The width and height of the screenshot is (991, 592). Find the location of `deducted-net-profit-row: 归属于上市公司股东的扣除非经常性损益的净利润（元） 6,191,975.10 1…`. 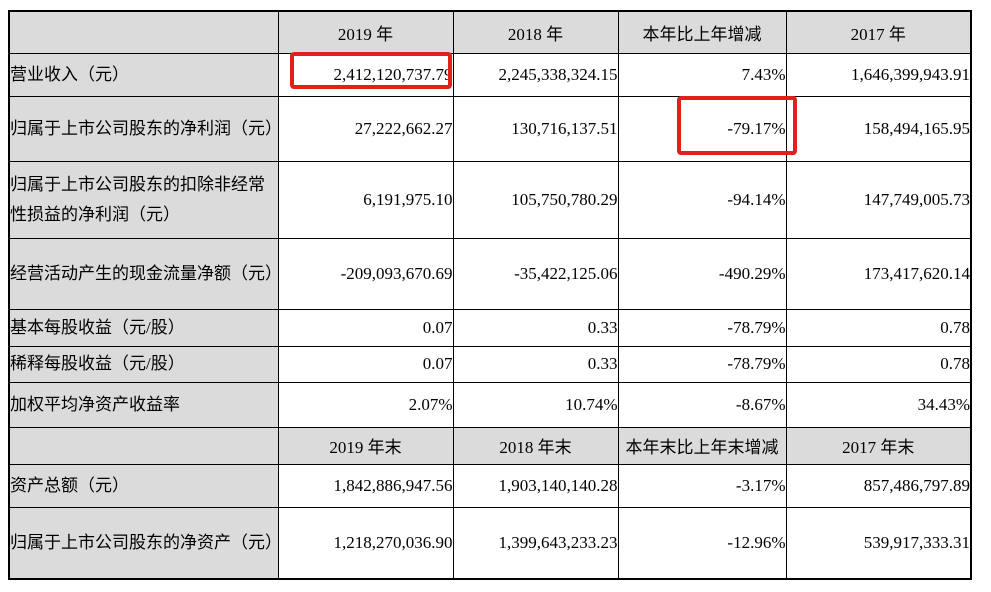

deducted-net-profit-row: 归属于上市公司股东的扣除非经常性损益的净利润（元） 6,191,975.10 1… is located at coordinates (490, 199).